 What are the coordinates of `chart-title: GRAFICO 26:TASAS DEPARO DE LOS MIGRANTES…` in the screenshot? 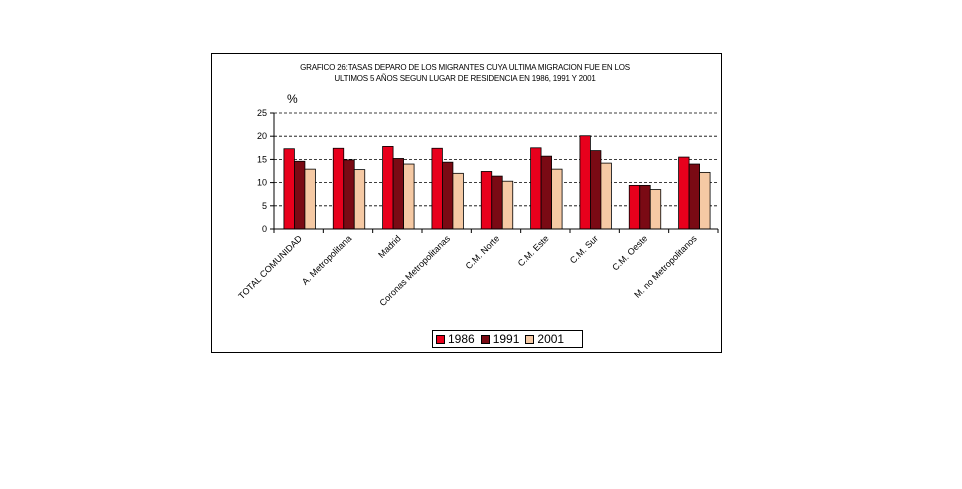 It's located at (465, 73).